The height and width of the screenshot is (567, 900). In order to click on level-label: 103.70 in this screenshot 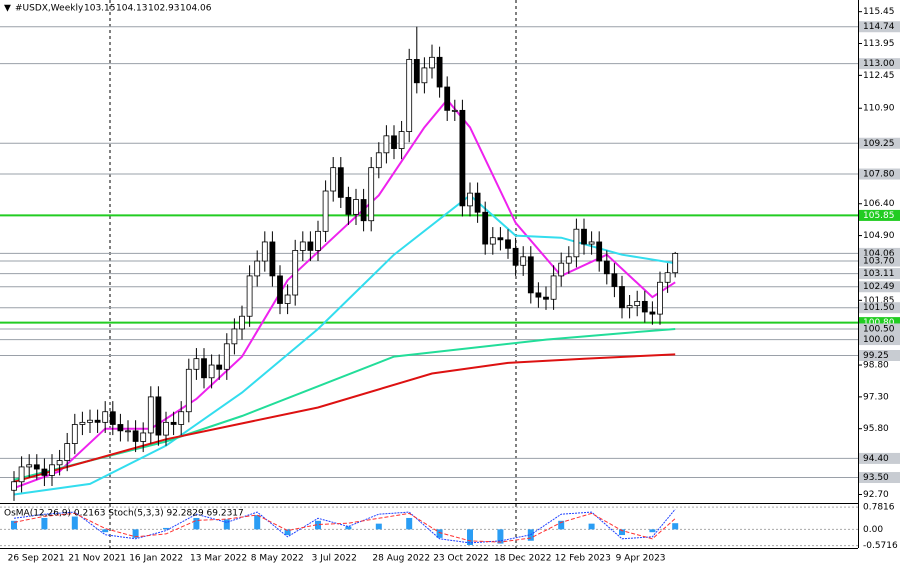, I will do `click(879, 262)`.